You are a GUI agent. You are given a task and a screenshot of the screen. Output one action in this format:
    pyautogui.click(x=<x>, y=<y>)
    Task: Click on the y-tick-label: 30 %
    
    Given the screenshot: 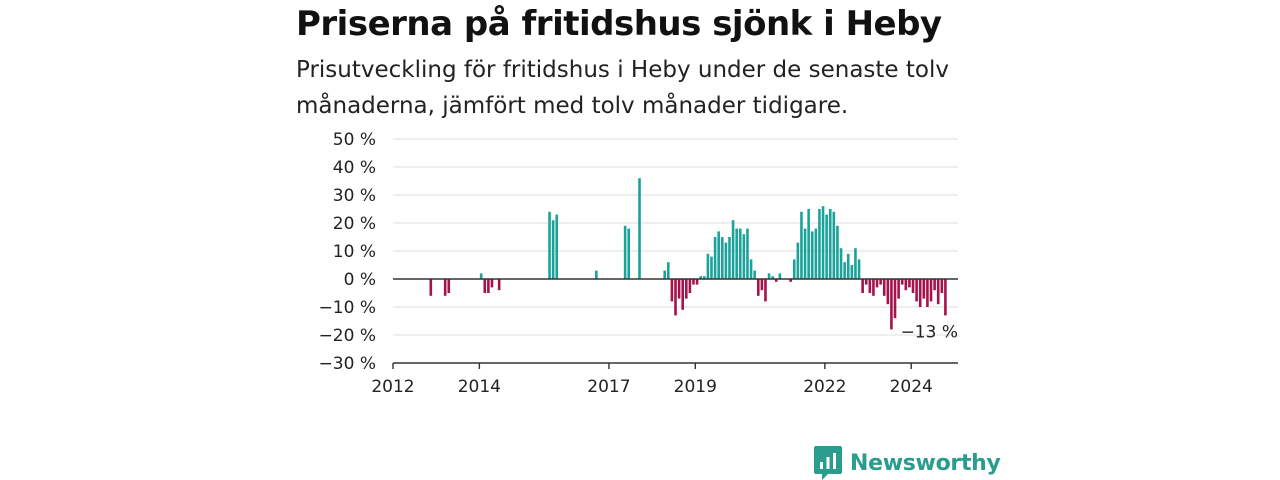 What is the action you would take?
    pyautogui.click(x=354, y=196)
    